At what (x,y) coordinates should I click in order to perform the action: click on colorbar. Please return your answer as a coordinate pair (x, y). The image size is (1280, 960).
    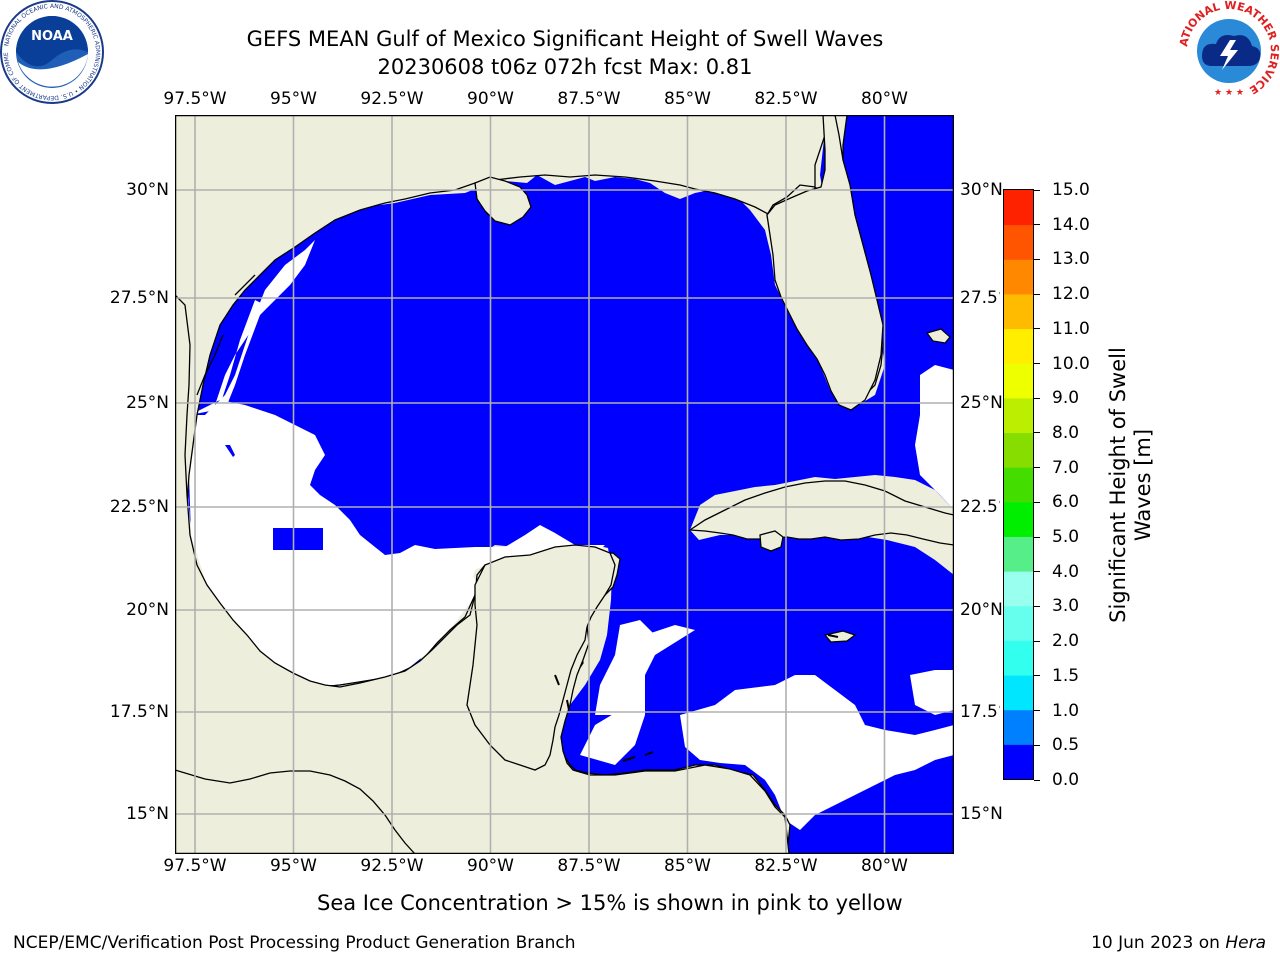
    Looking at the image, I should click on (1018, 484).